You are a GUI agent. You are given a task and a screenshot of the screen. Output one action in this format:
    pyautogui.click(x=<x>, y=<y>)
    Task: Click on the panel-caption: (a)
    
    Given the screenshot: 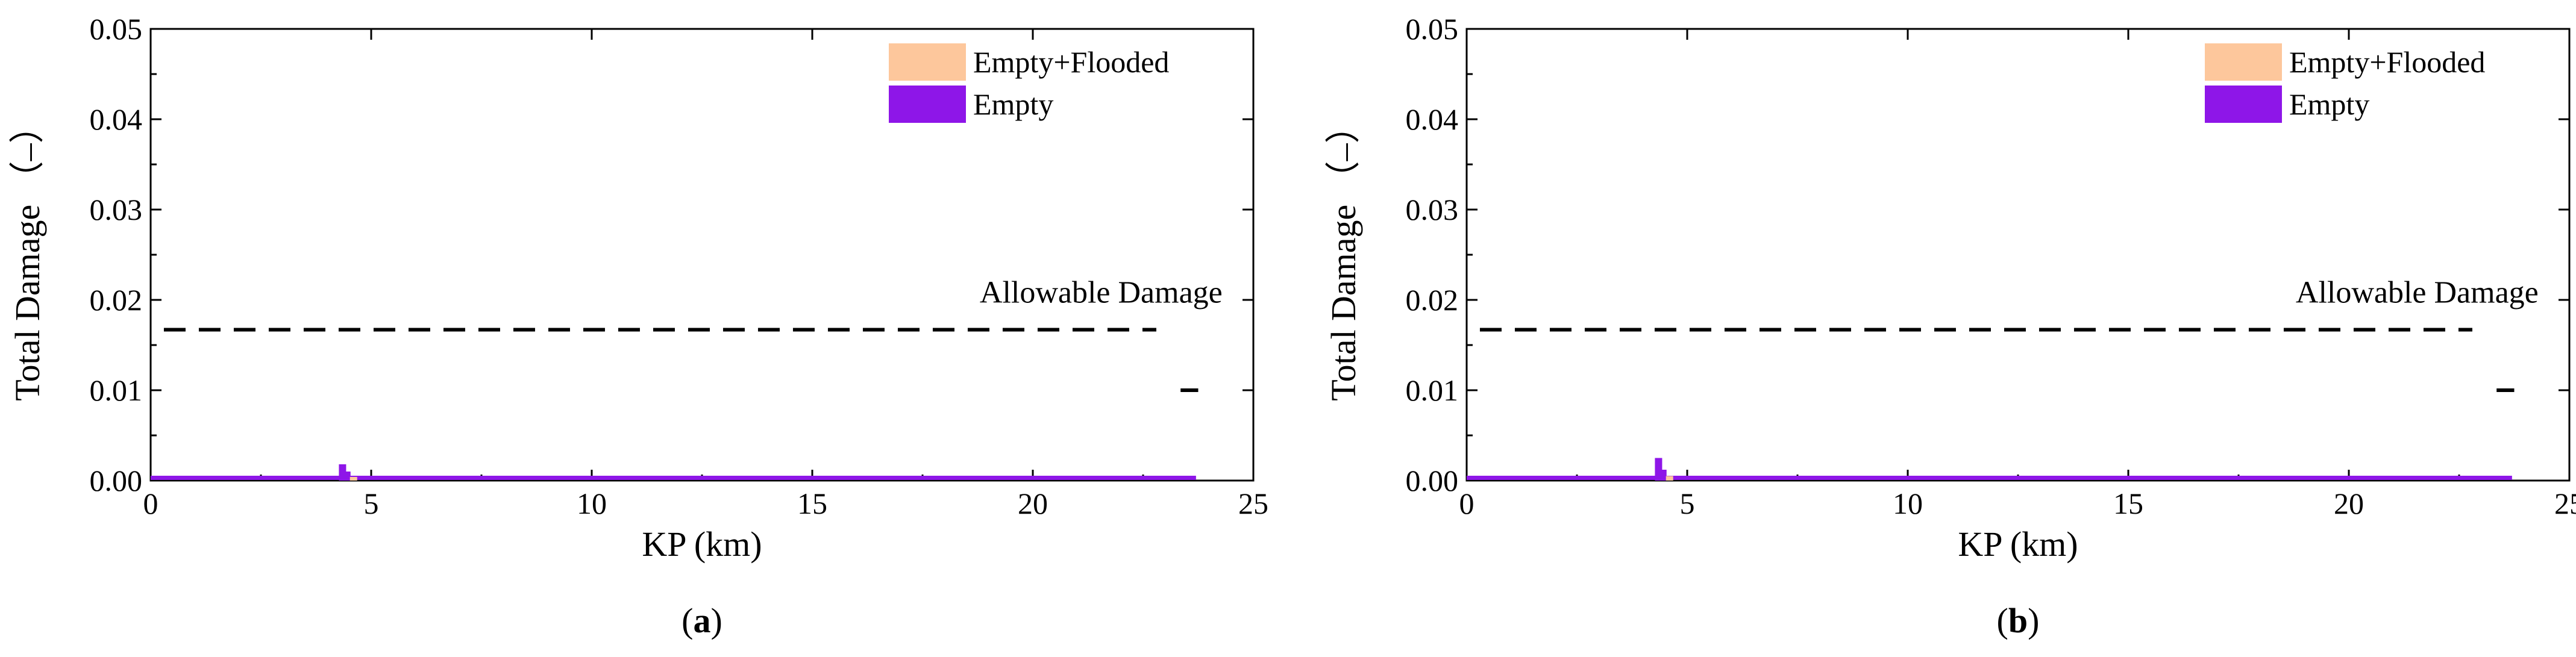 What is the action you would take?
    pyautogui.click(x=702, y=621)
    